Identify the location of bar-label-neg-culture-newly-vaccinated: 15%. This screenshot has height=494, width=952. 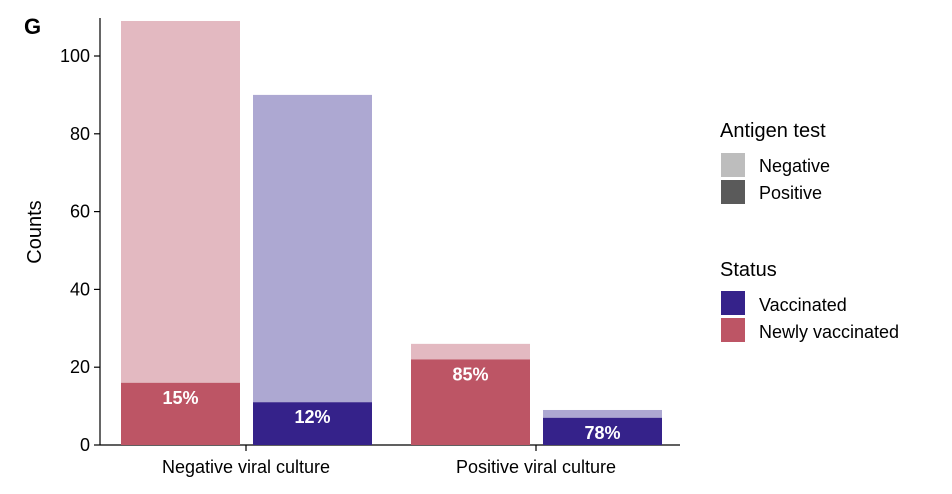
(180, 398).